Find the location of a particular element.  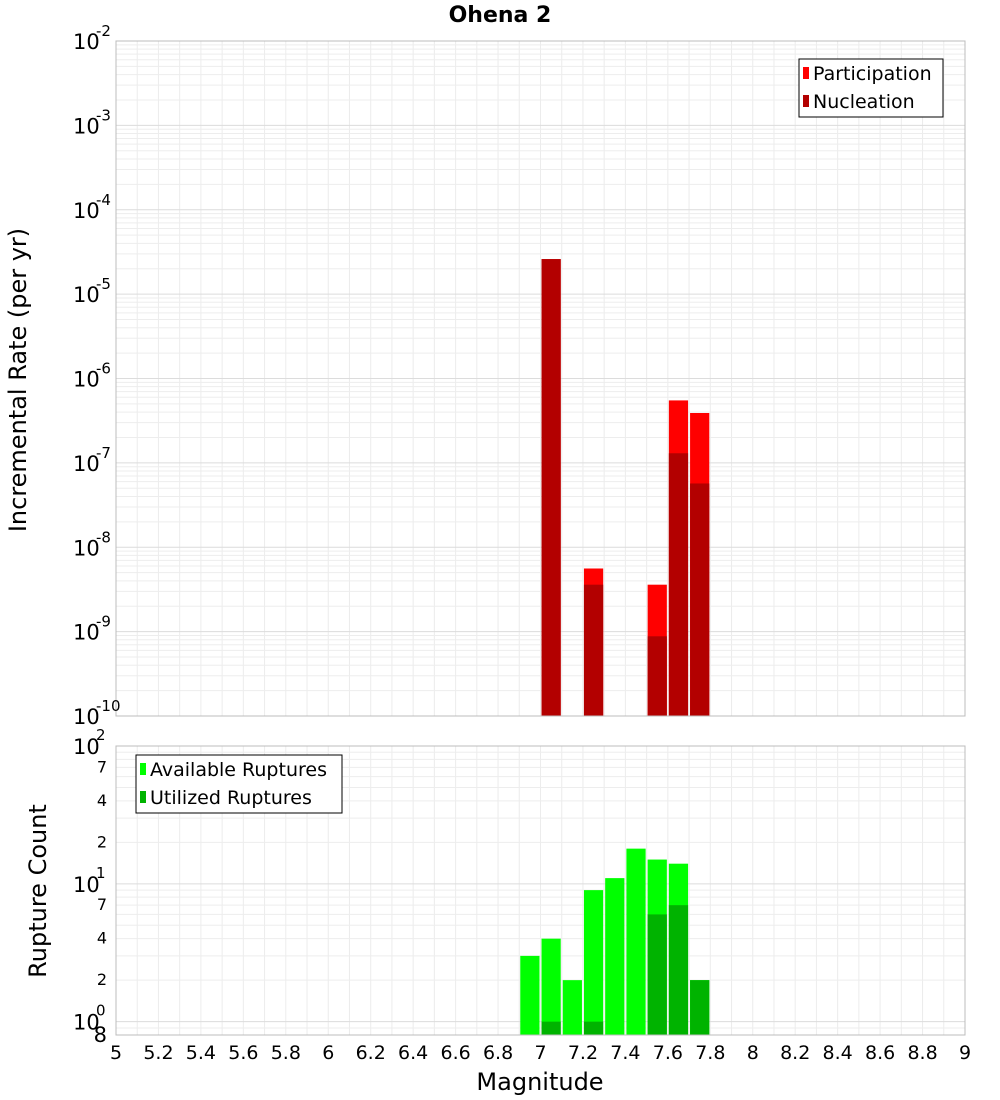

bottom-bars is located at coordinates (615, 941).